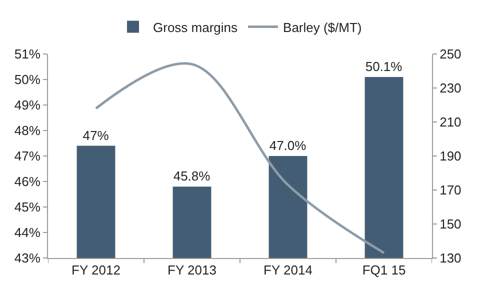 This screenshot has width=480, height=288. Describe the element at coordinates (451, 88) in the screenshot. I see `y2-tick-label: 230` at that location.